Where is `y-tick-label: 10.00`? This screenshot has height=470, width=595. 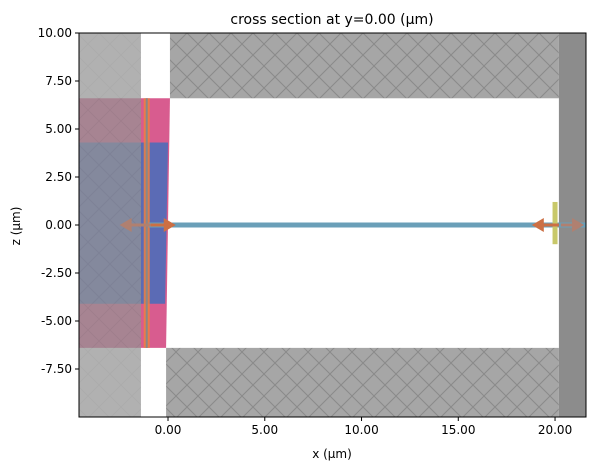
y-tick-label: 10.00 is located at coordinates (55, 33).